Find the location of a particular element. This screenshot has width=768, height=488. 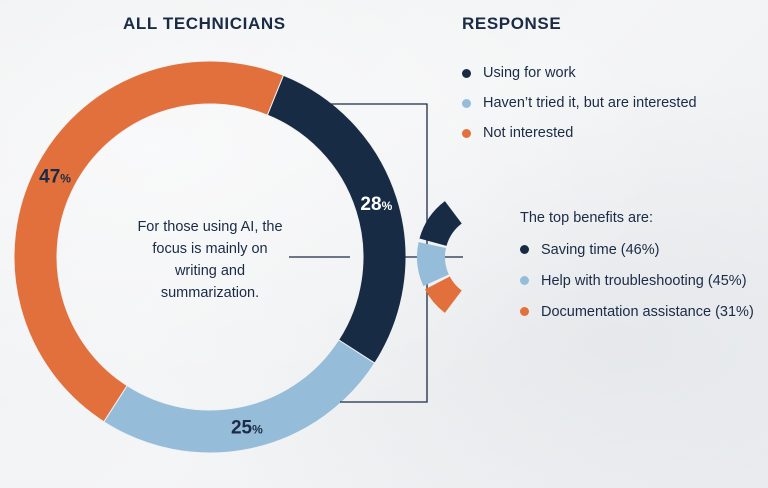

benefit-label: Documentation assistance (31%) is located at coordinates (647, 311).